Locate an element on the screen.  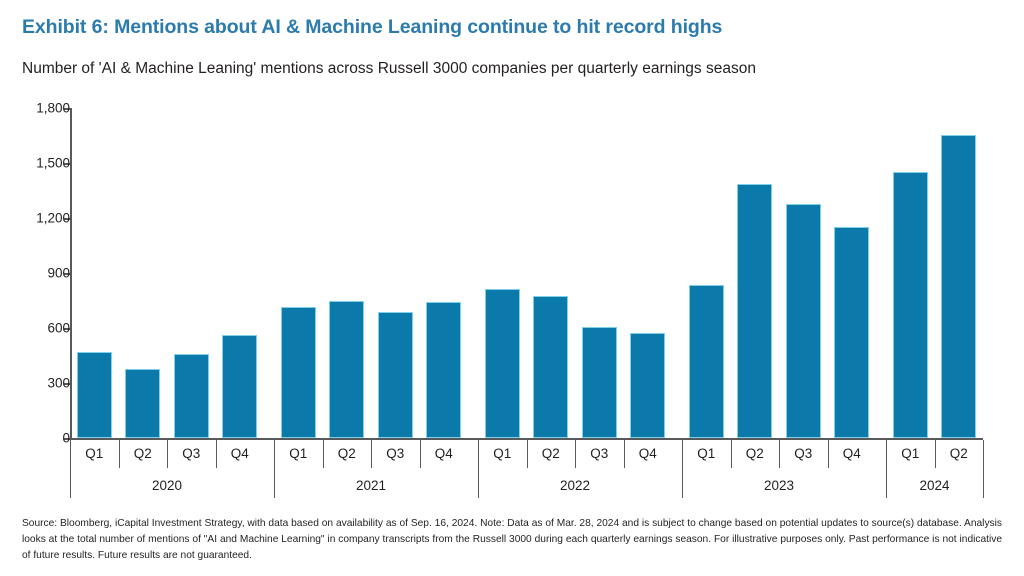
y-axis-tick-label: 1,500 is located at coordinates (53, 163).